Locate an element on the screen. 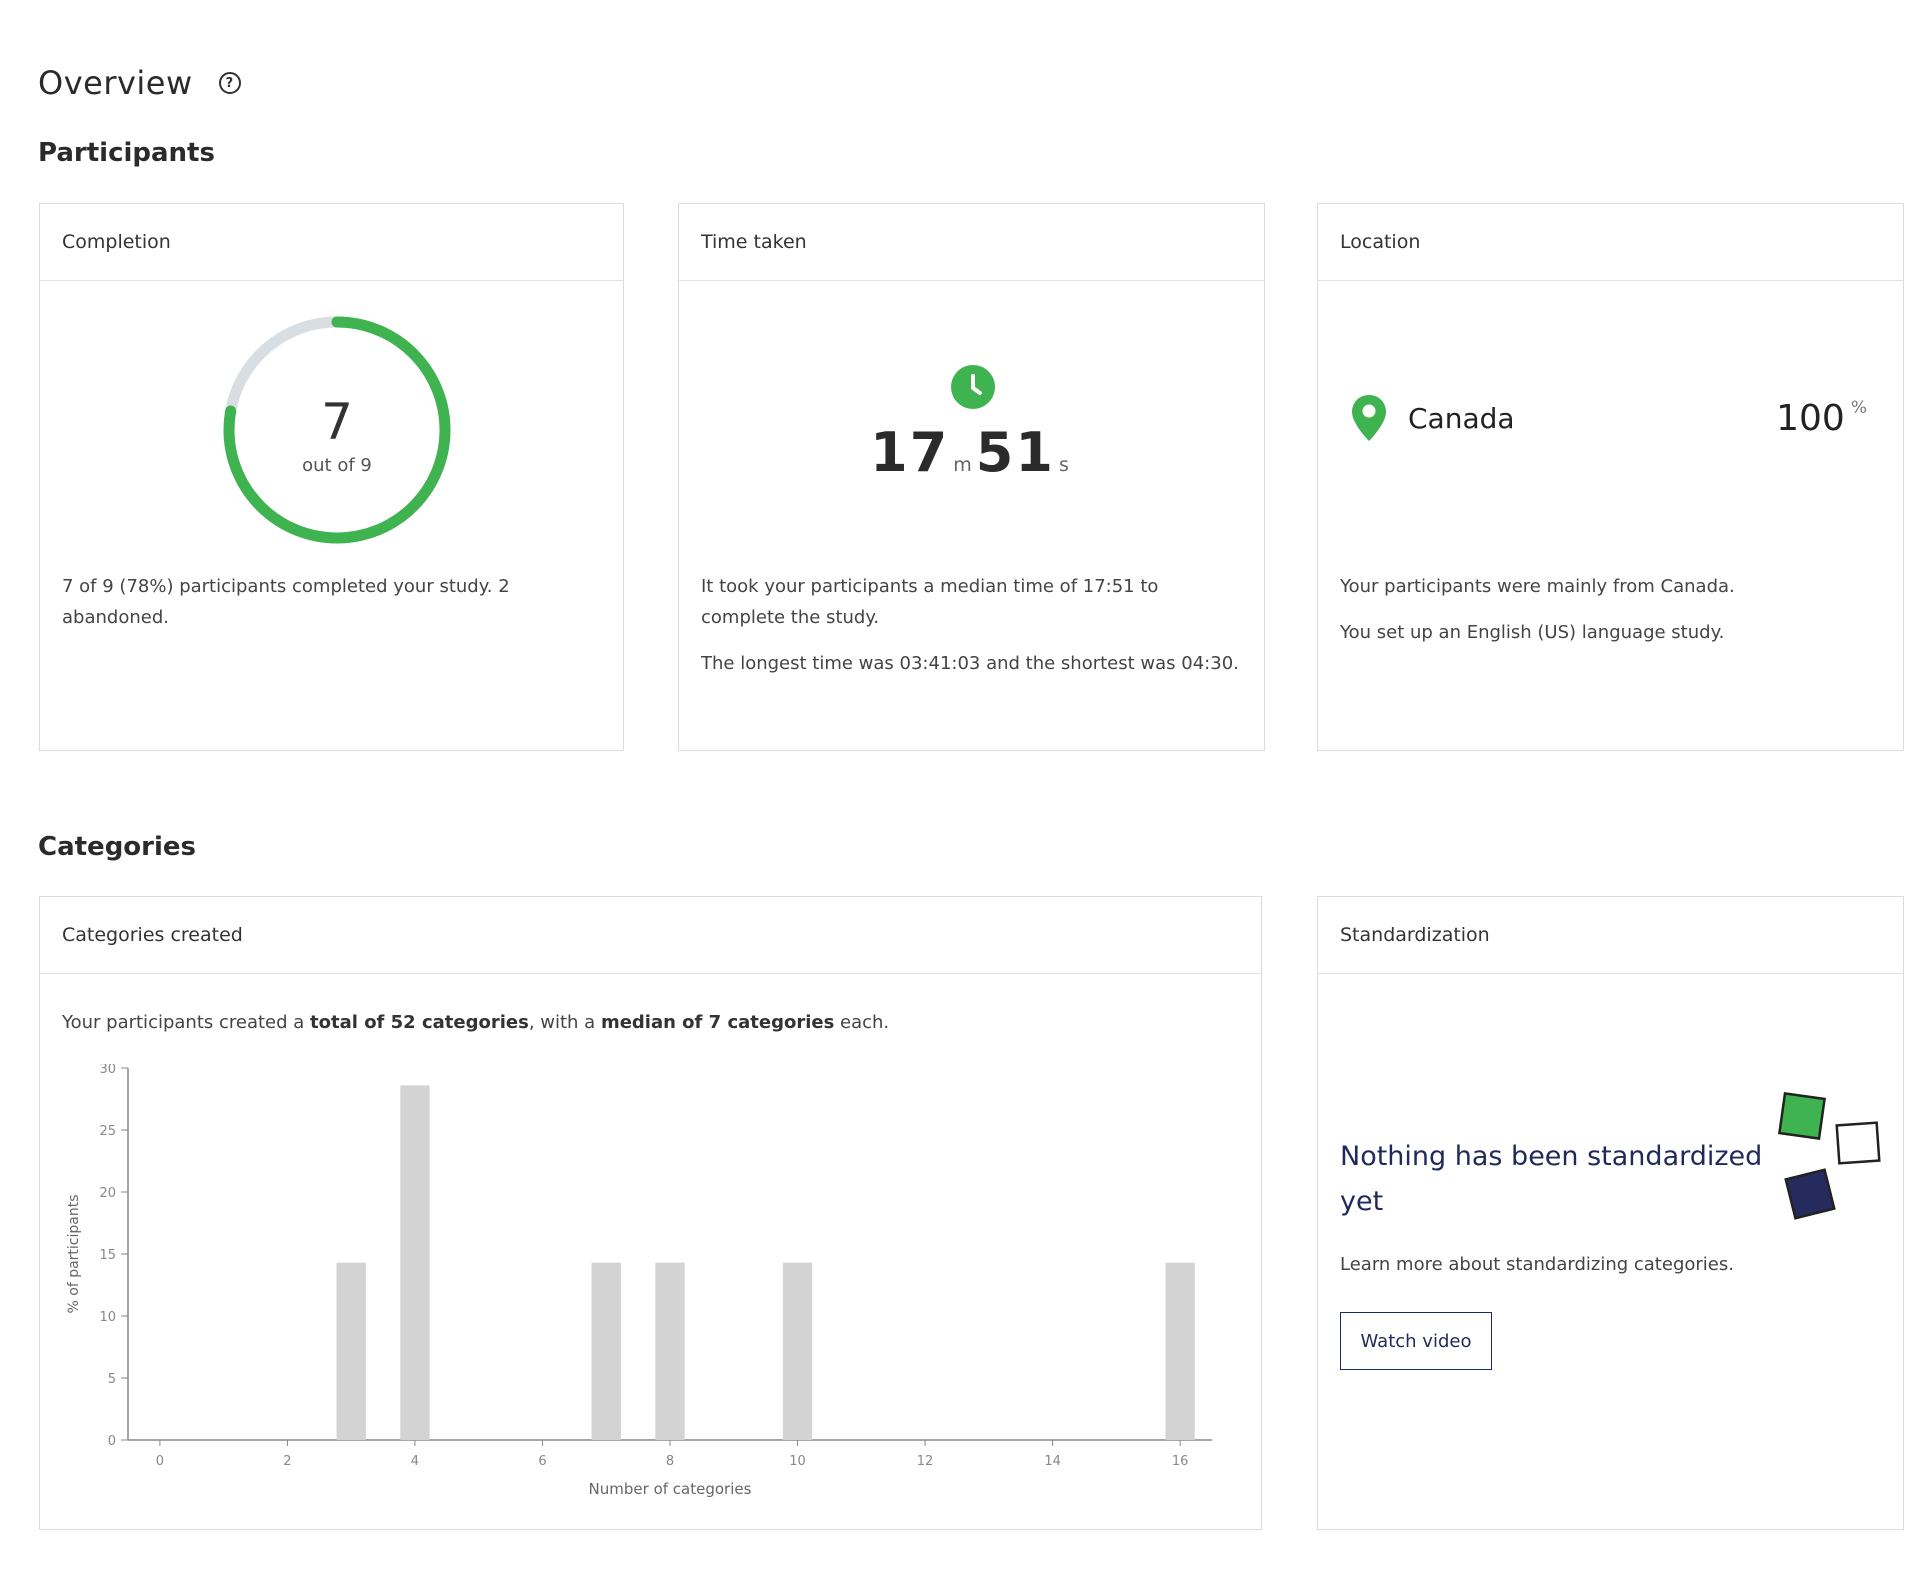 This screenshot has width=1920, height=1577. y-tick-label: 15 is located at coordinates (107, 1255).